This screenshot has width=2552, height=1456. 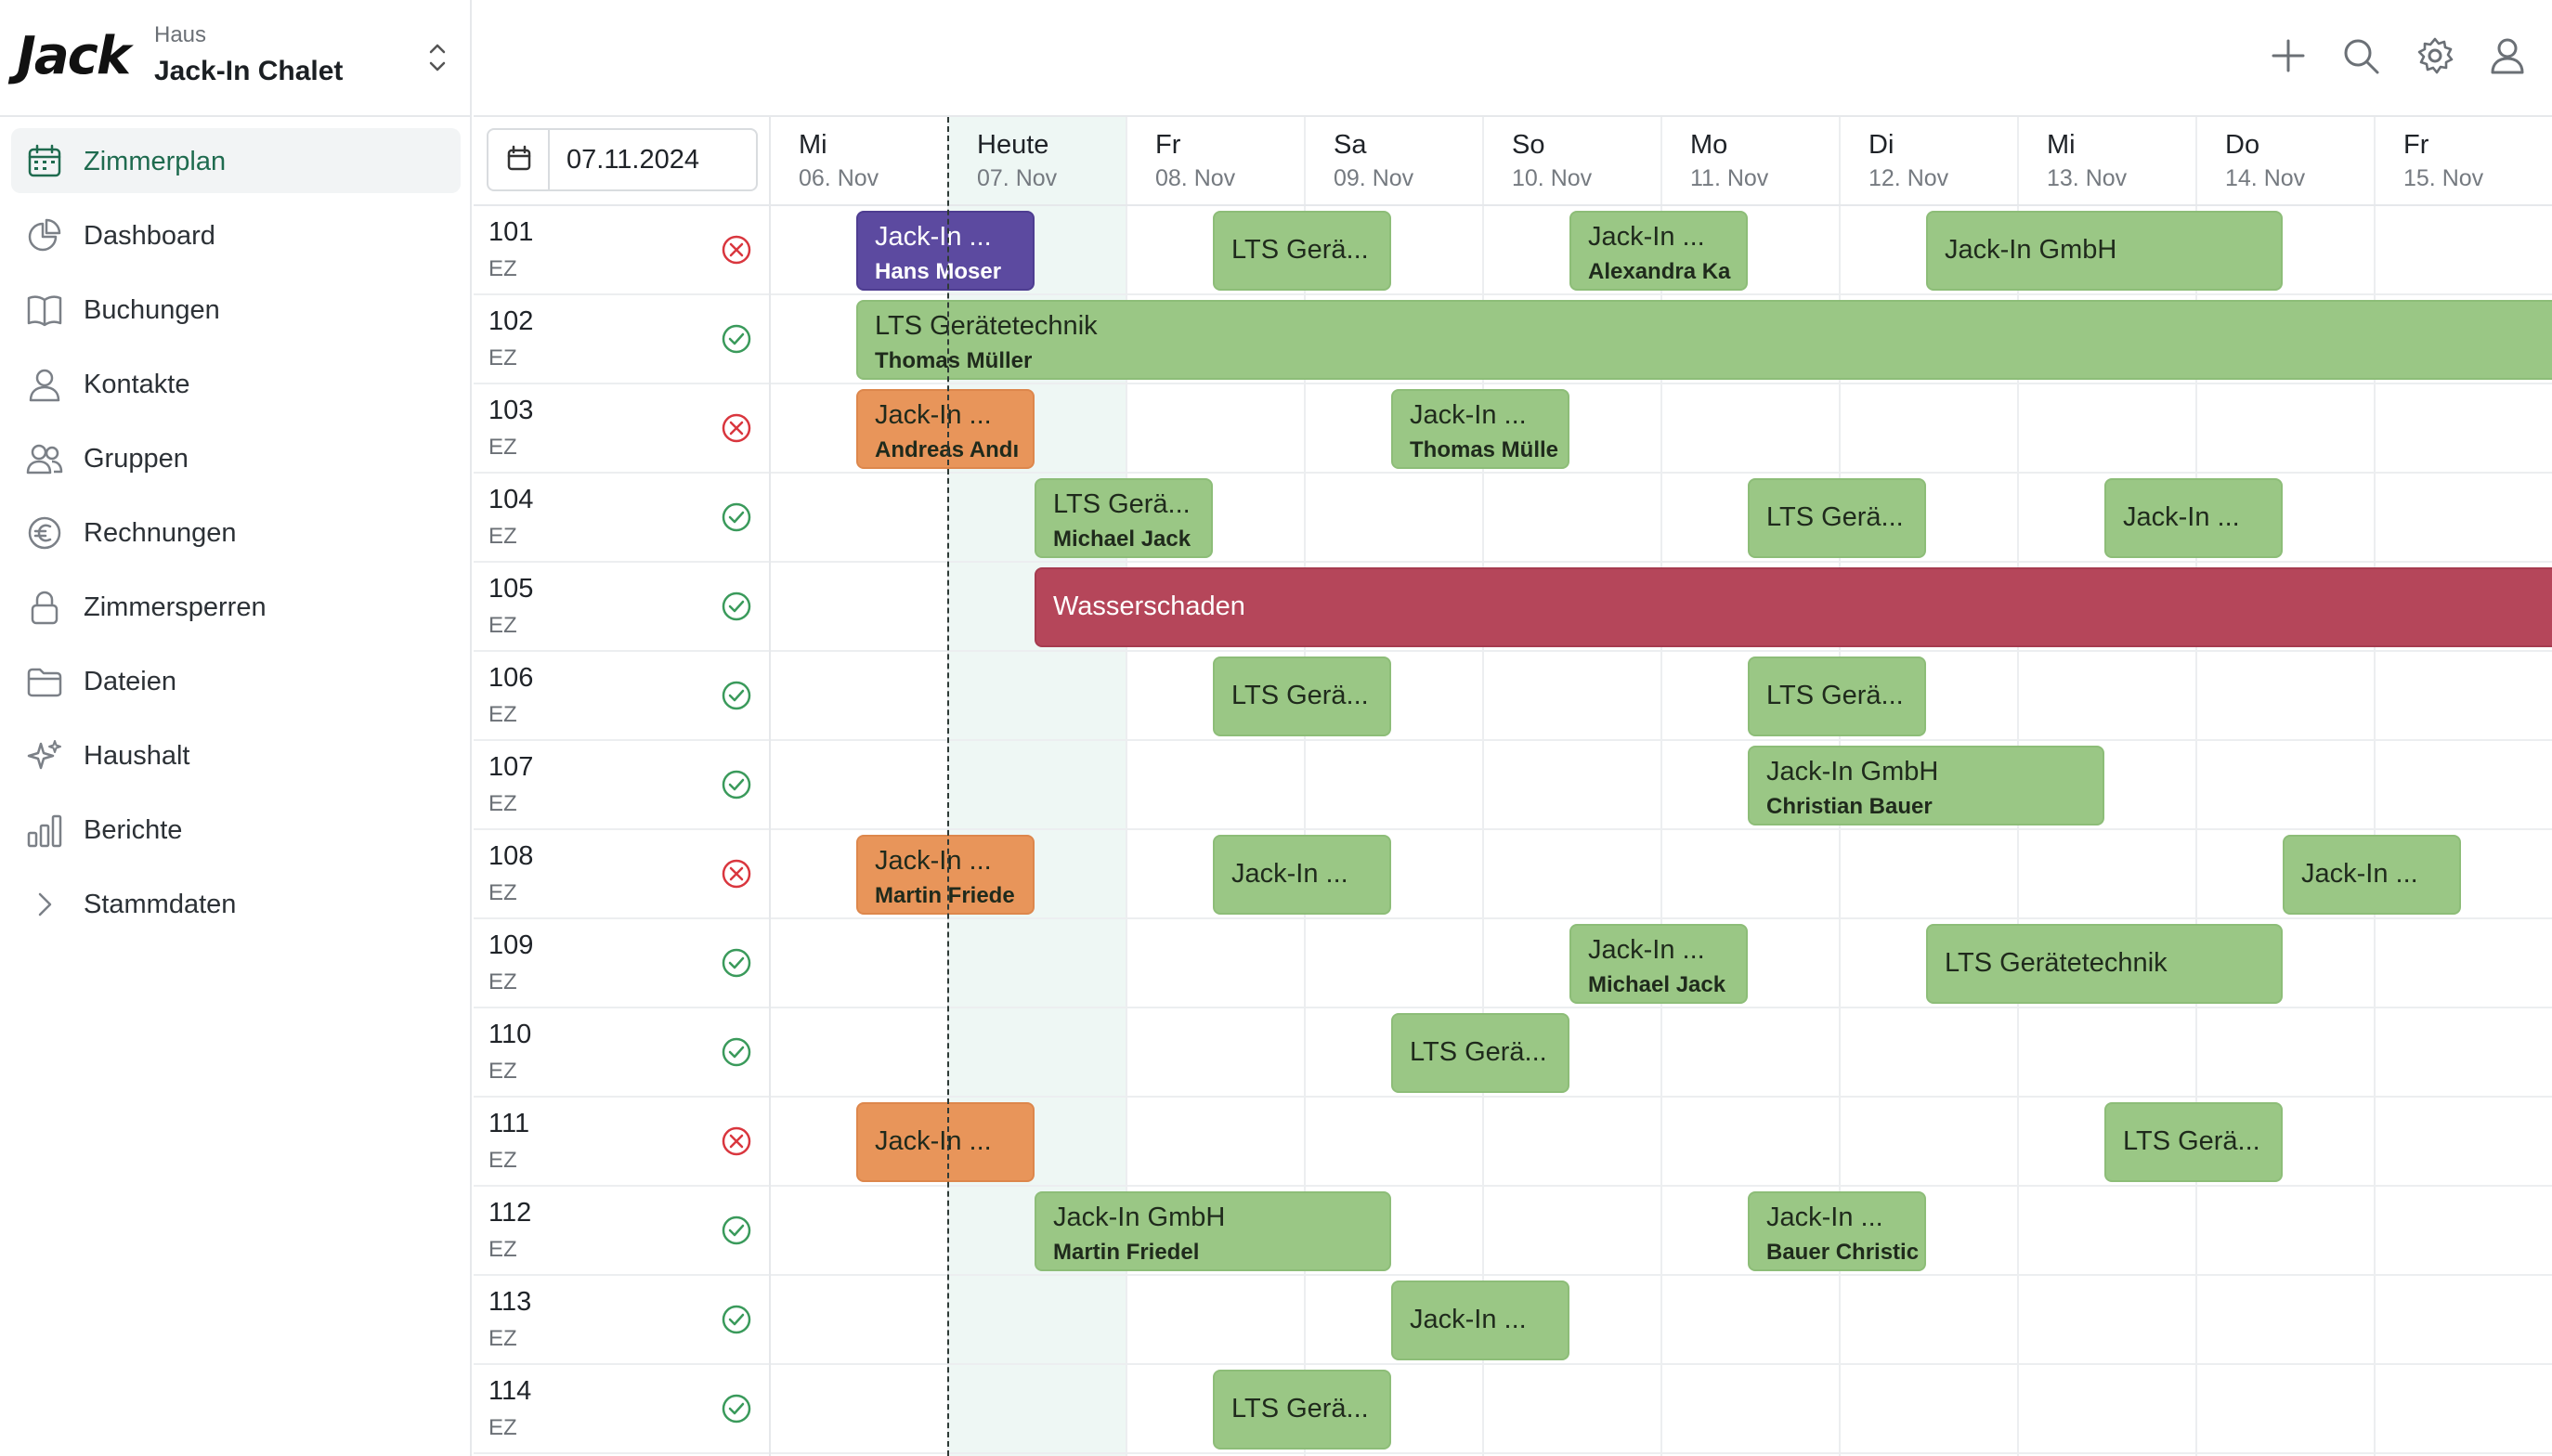 I want to click on booking-bar: Jack-In ... Andreas Andı, so click(x=945, y=429).